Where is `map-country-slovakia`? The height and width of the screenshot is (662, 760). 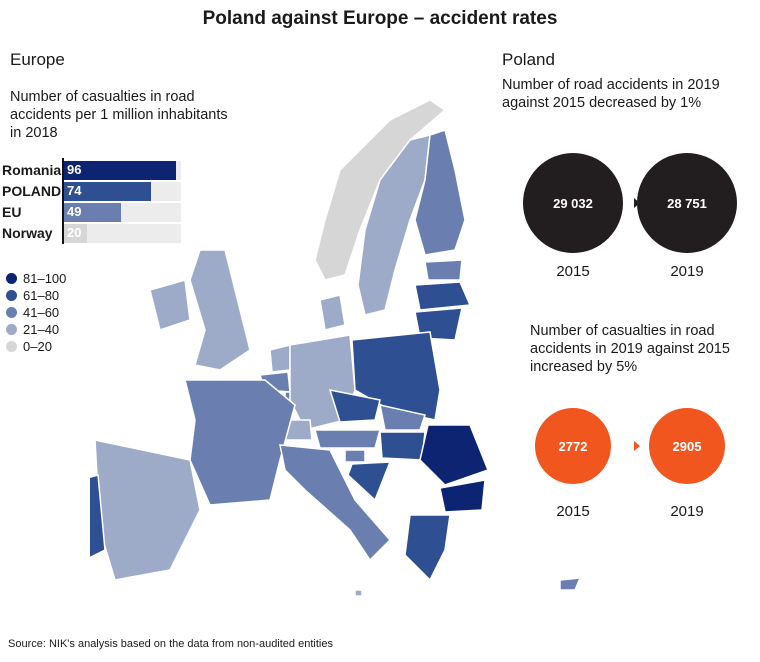
map-country-slovakia is located at coordinates (402, 417).